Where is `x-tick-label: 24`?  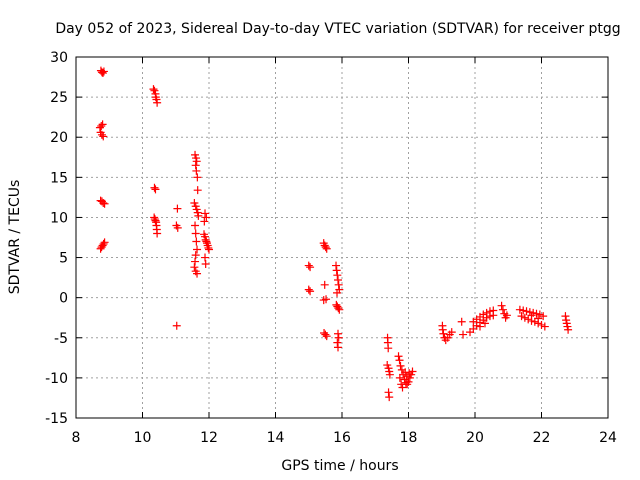
x-tick-label: 24 is located at coordinates (608, 438).